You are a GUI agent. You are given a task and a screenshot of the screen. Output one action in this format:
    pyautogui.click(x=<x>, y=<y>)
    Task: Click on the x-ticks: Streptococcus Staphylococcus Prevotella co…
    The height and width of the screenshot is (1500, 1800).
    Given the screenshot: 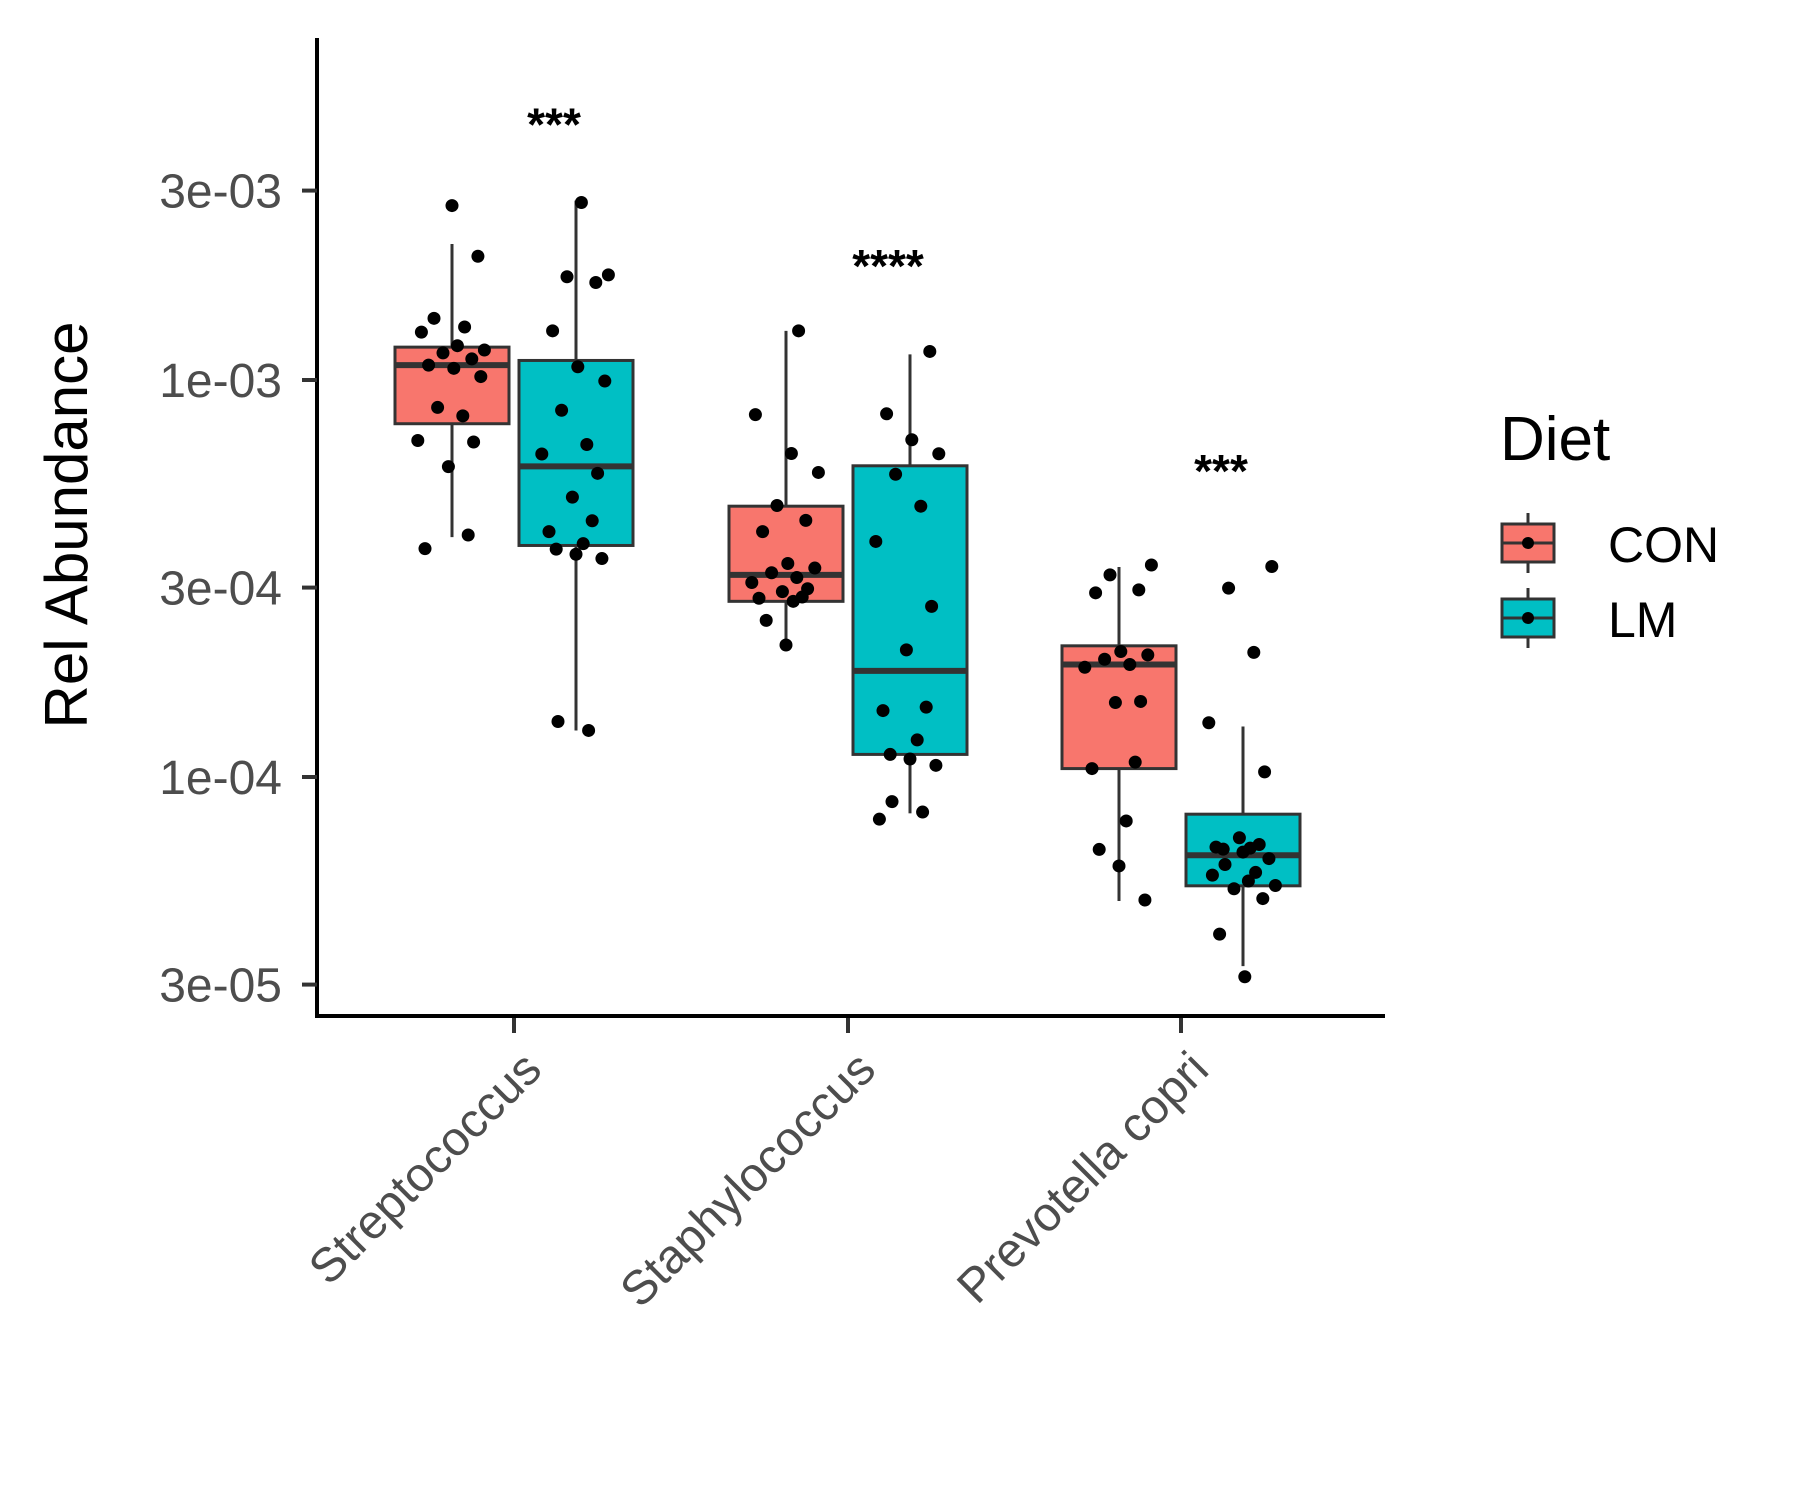 What is the action you would take?
    pyautogui.click(x=759, y=1167)
    